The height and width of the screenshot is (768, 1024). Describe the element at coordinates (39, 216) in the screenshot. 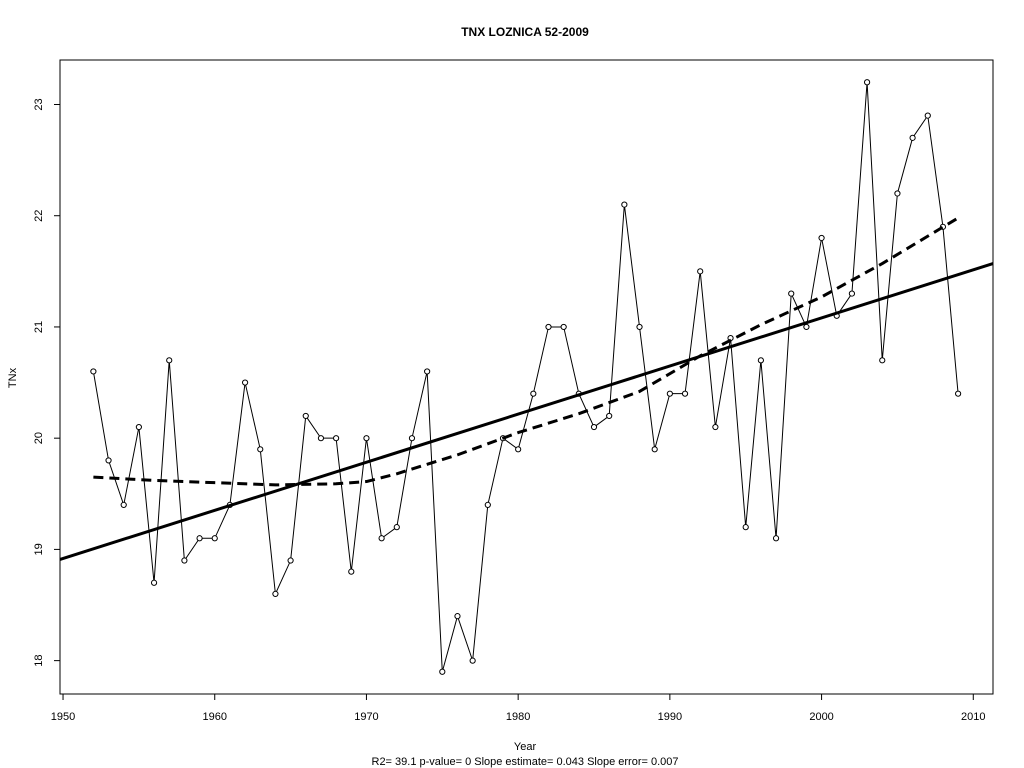

I see `y-tick-label: 22` at that location.